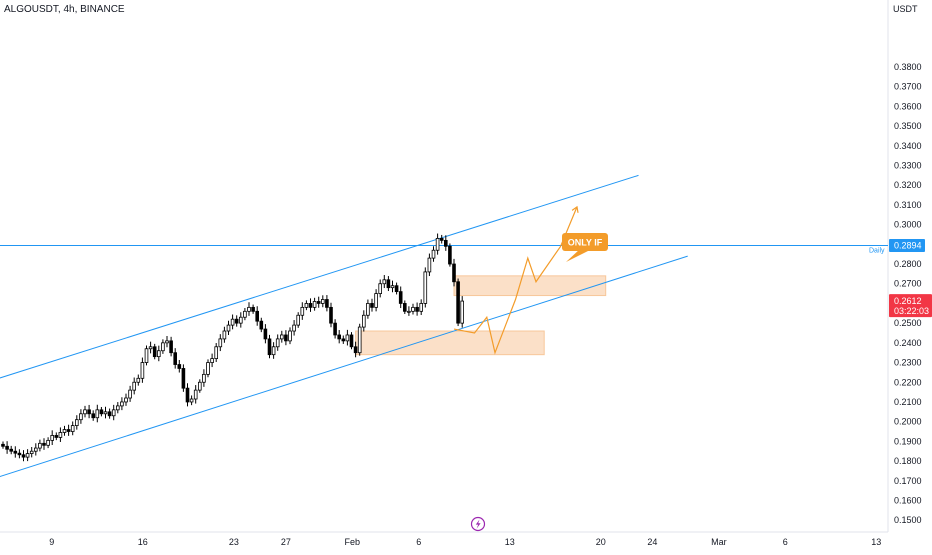 The height and width of the screenshot is (555, 932). I want to click on note-callout: ONLY IF, so click(585, 247).